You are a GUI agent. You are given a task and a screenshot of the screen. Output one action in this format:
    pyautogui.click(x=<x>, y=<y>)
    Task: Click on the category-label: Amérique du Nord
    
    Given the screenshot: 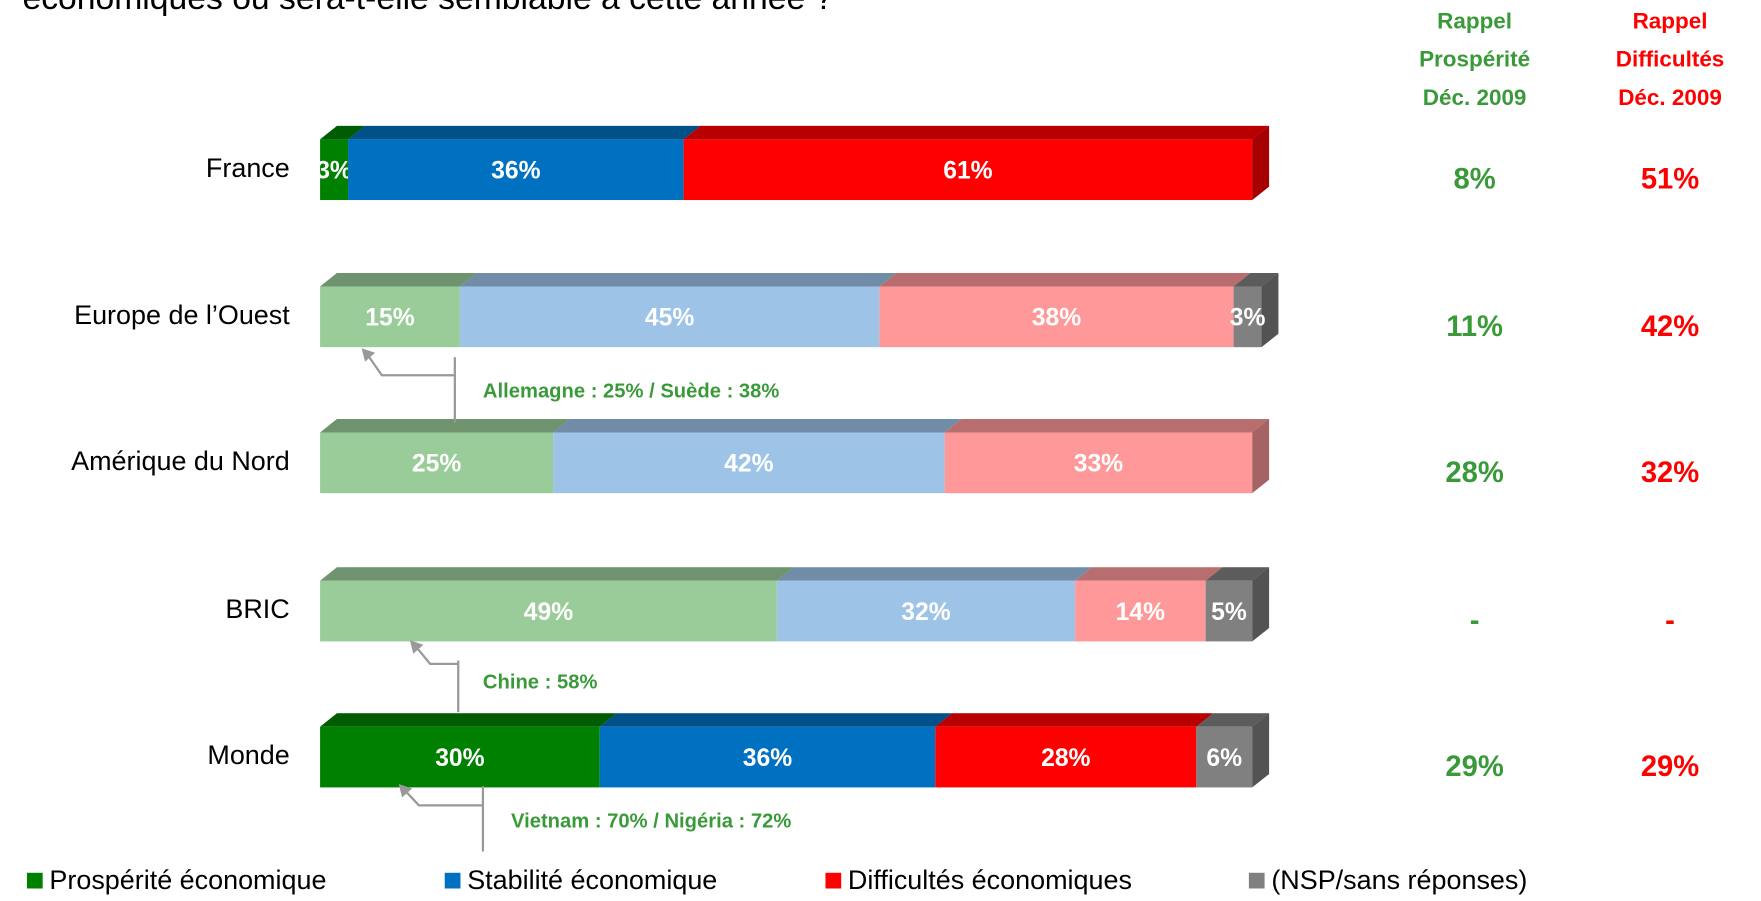 What is the action you would take?
    pyautogui.click(x=180, y=461)
    